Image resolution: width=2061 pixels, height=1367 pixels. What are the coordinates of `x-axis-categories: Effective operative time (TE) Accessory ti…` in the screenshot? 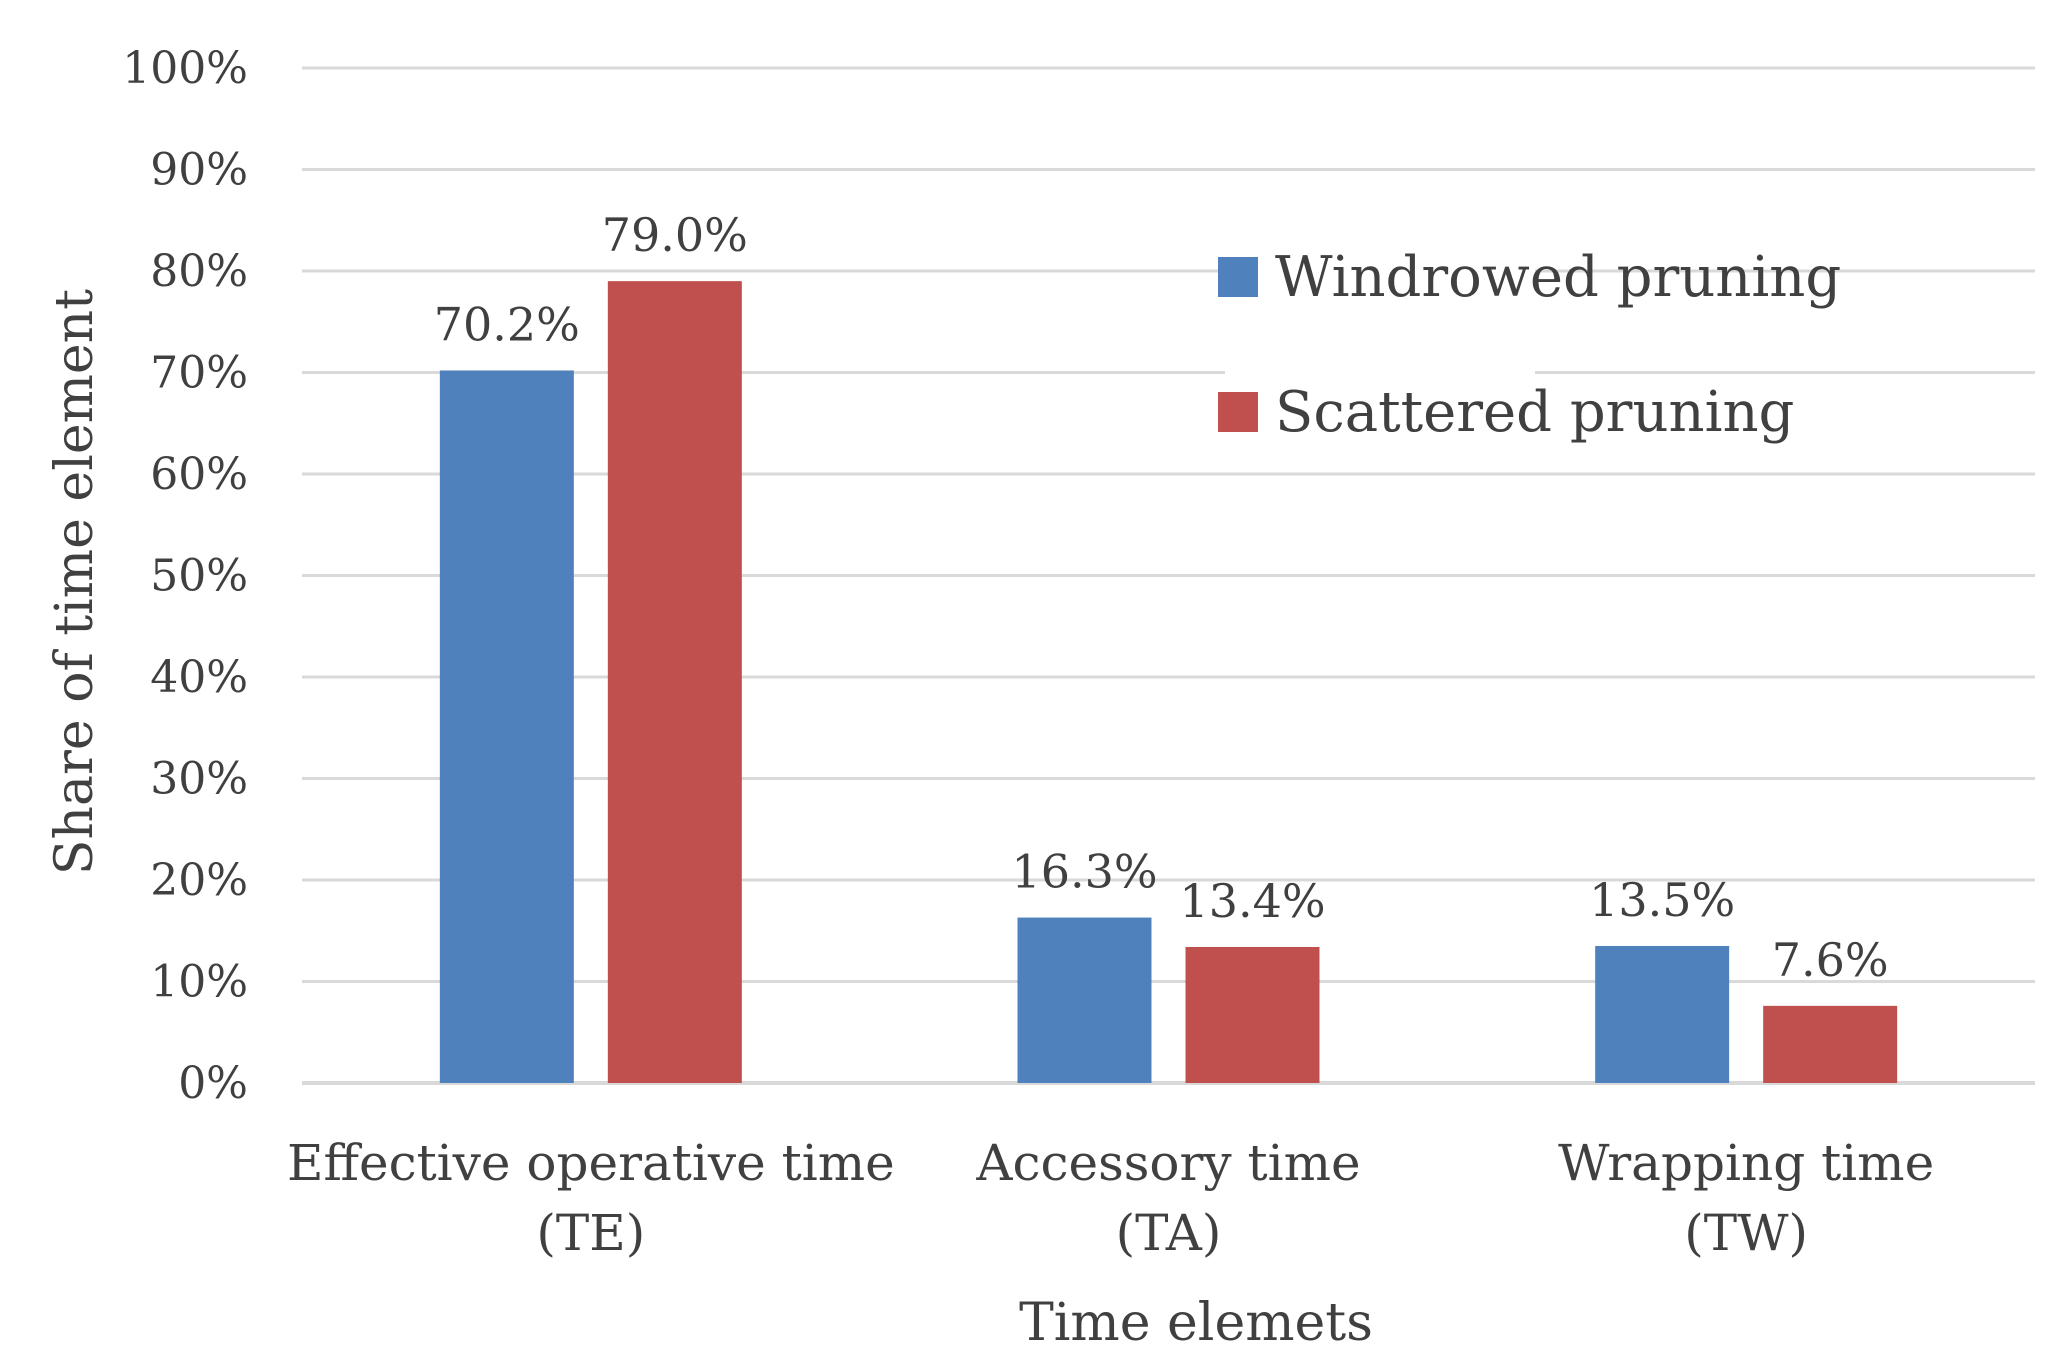 It's located at (1110, 1198).